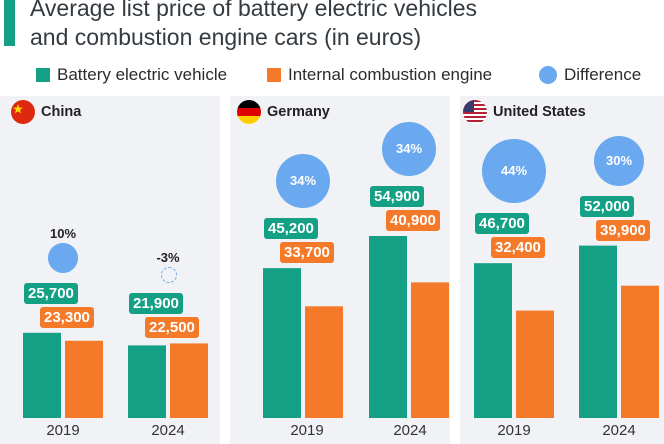 This screenshot has height=444, width=664. I want to click on china-flag-icon, so click(23, 112).